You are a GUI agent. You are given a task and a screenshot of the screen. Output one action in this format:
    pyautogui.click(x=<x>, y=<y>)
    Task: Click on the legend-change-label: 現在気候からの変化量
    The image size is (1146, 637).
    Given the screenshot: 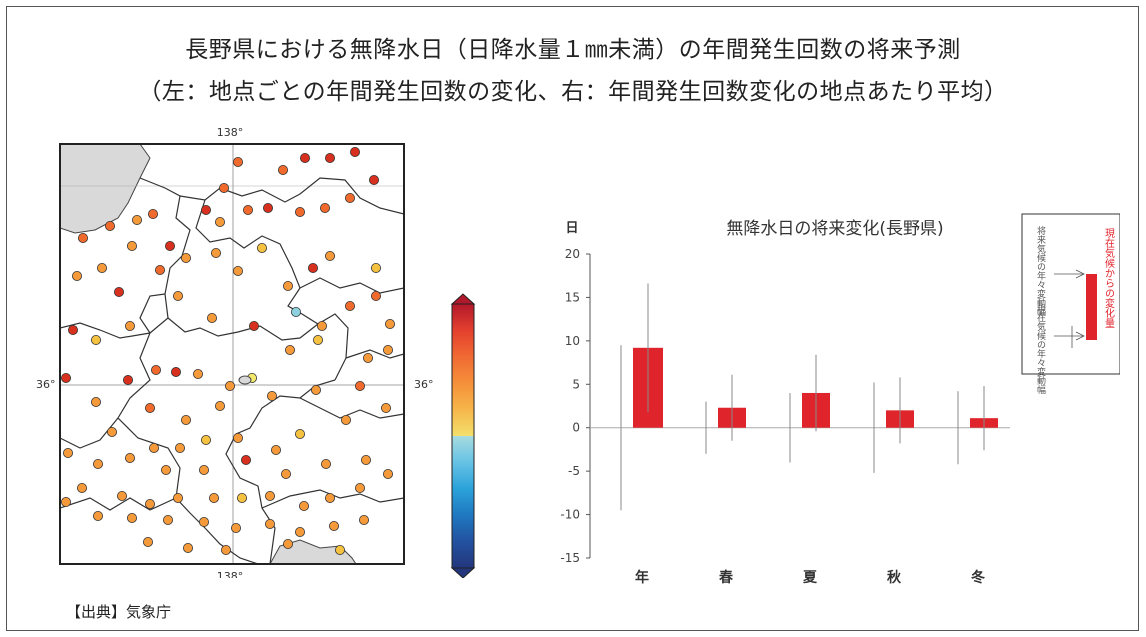 What is the action you would take?
    pyautogui.click(x=1109, y=278)
    